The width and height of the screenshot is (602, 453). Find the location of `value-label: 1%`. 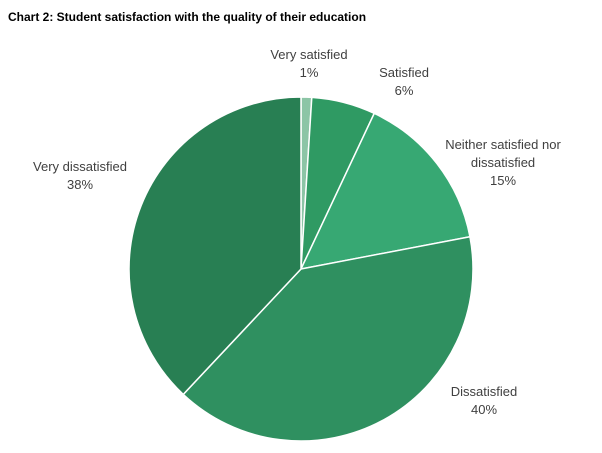

value-label: 1% is located at coordinates (309, 72).